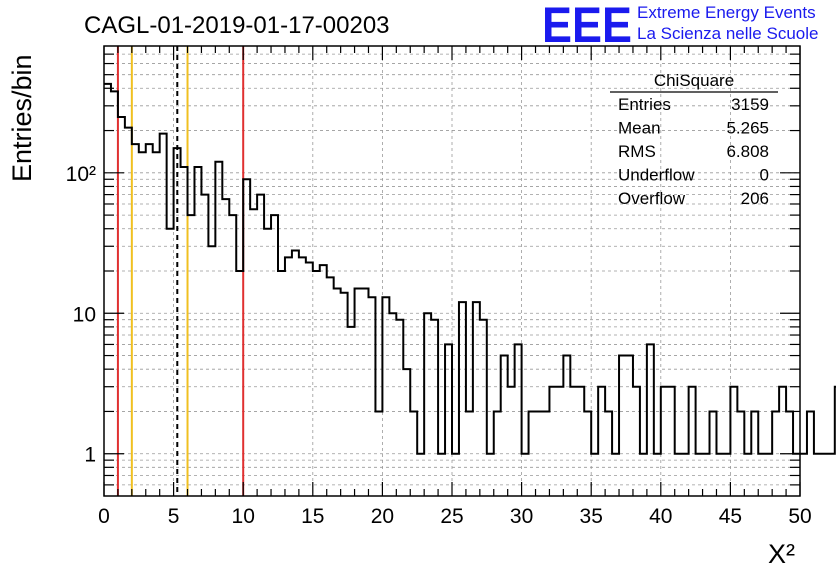 The width and height of the screenshot is (836, 572). What do you see at coordinates (747, 151) in the screenshot?
I see `stats-value: 6.808` at bounding box center [747, 151].